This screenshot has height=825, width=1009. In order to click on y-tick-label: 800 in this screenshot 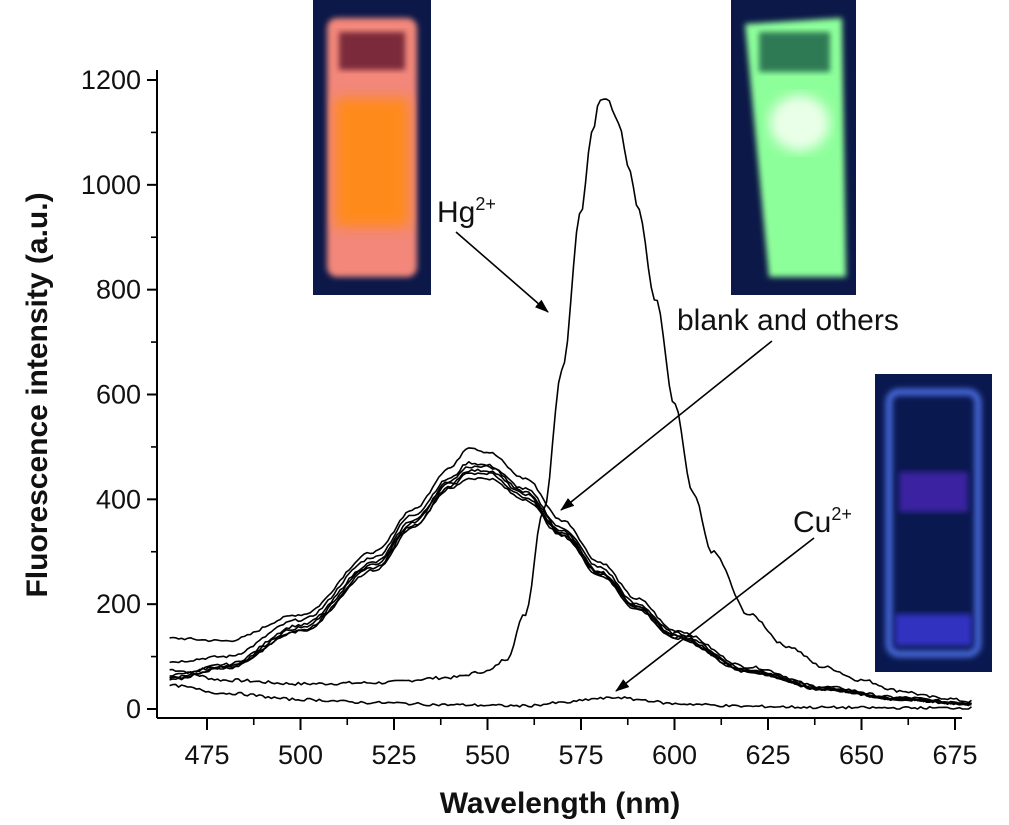, I will do `click(118, 290)`.